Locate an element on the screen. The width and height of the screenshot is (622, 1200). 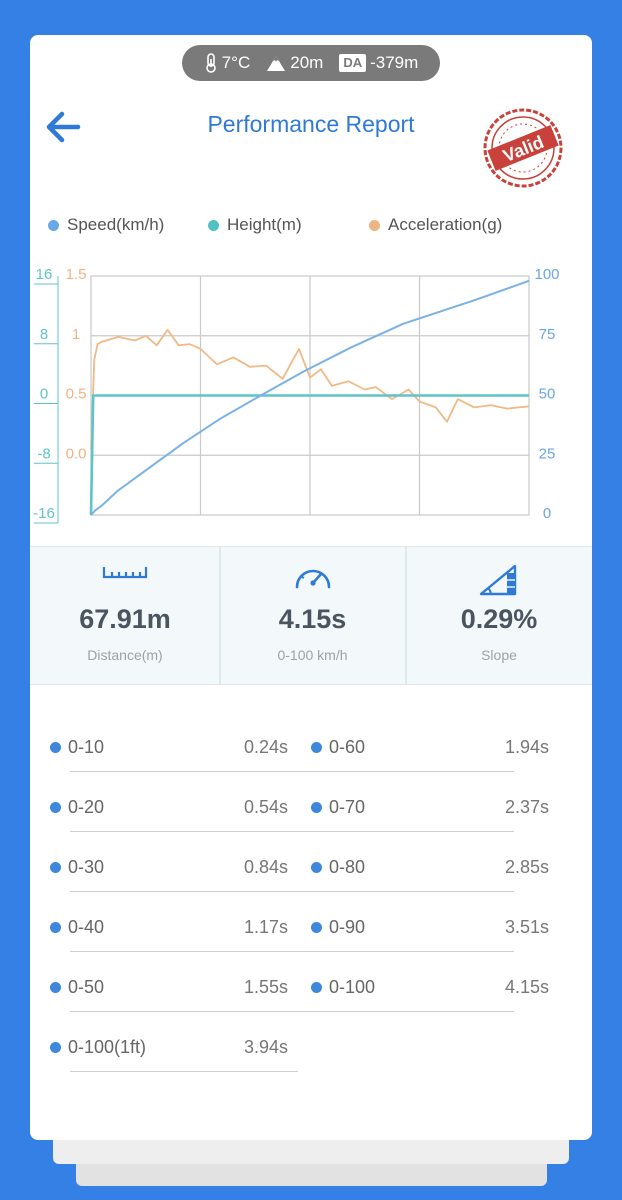
acceleration-tick-label: 0.0 is located at coordinates (76, 453).